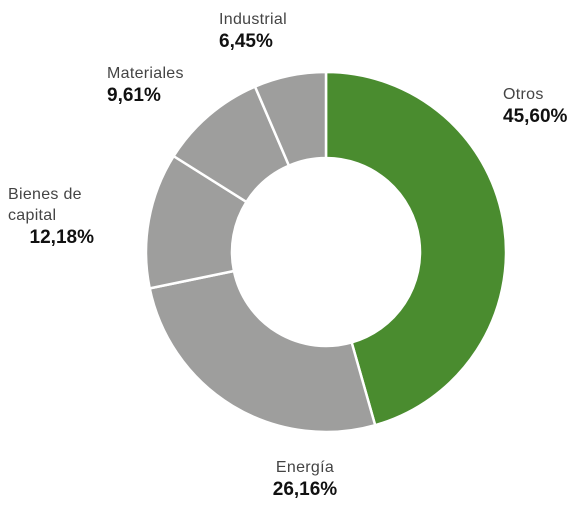 Image resolution: width=584 pixels, height=506 pixels. What do you see at coordinates (246, 41) in the screenshot?
I see `value-label: 6,45%` at bounding box center [246, 41].